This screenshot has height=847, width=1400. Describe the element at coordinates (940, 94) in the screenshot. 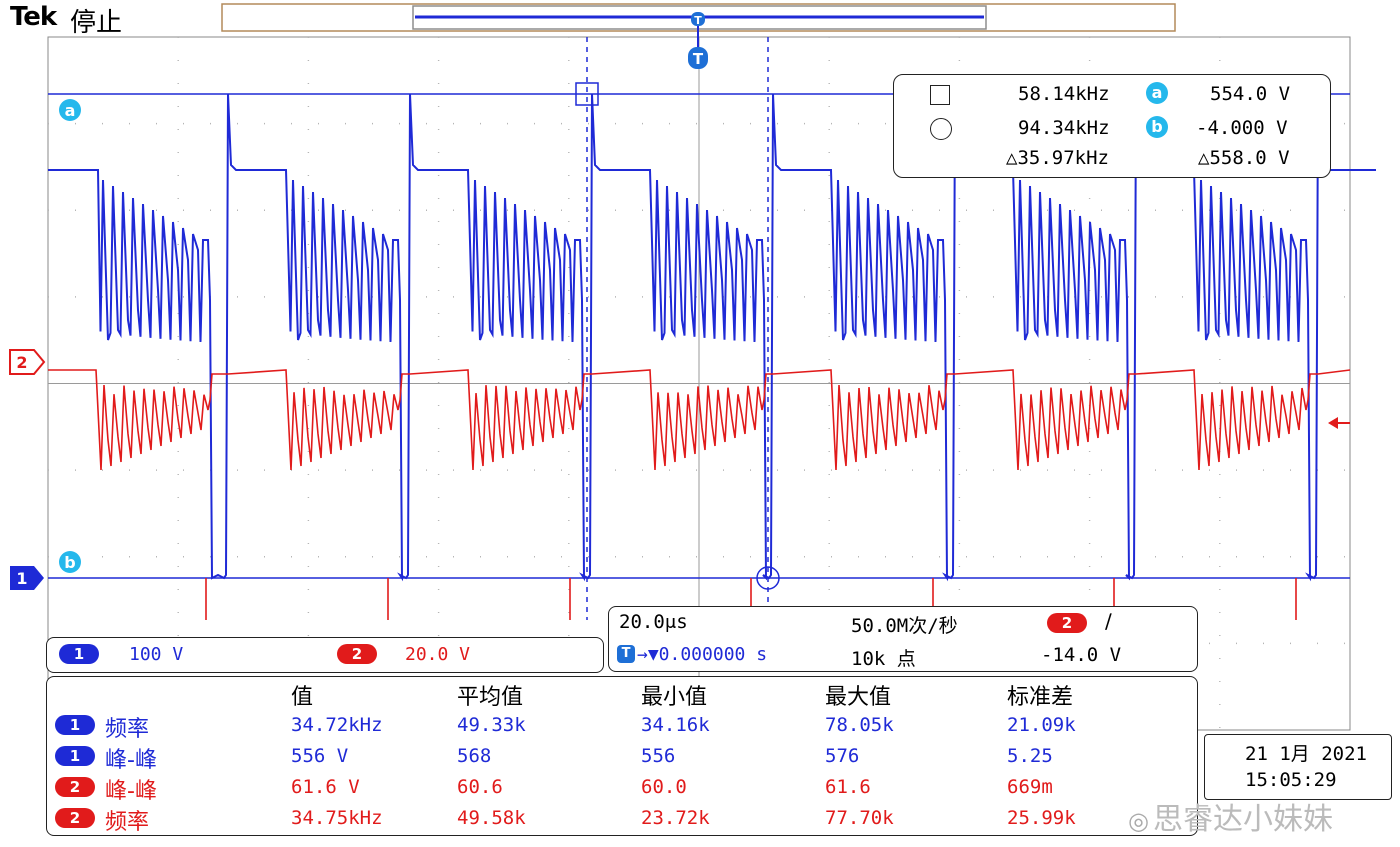

I see `square-cursor-icon` at that location.